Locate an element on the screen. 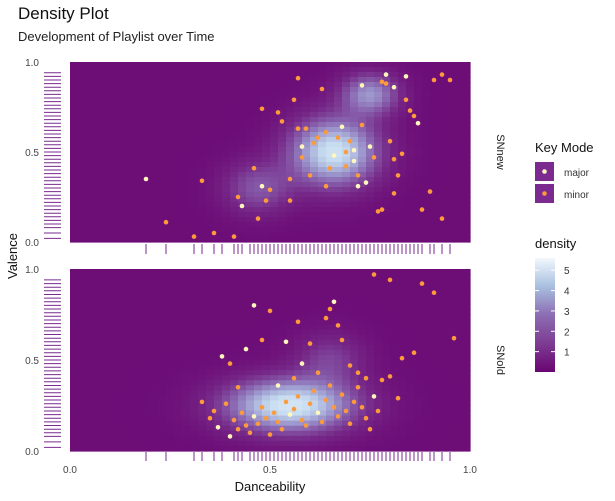  chart-subtitle: Development of Playlist over Time is located at coordinates (116, 36).